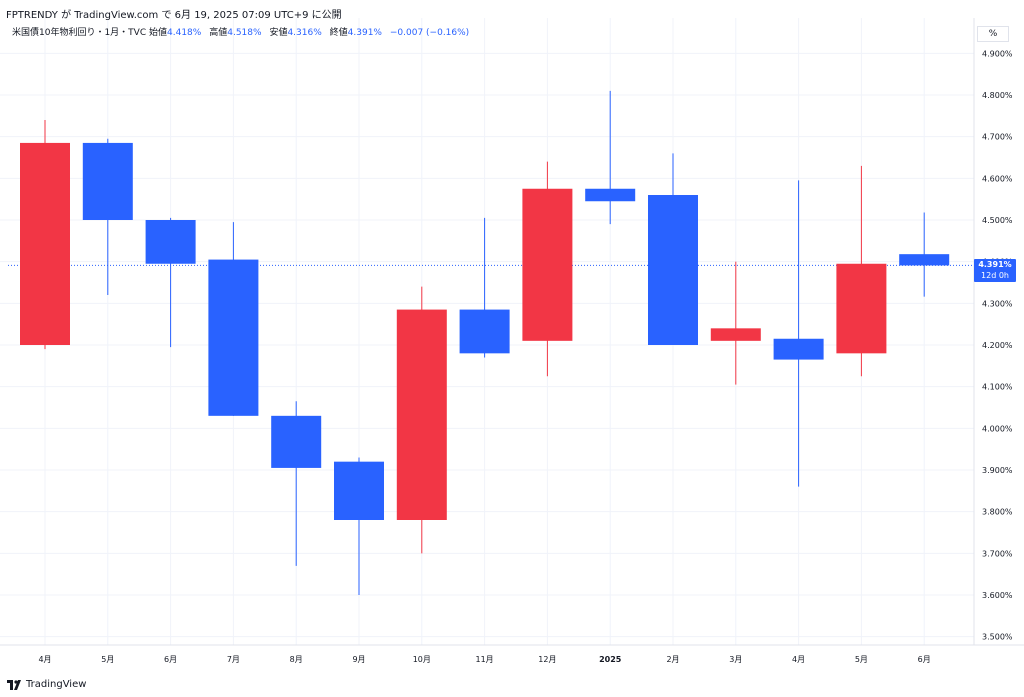 The image size is (1024, 697). I want to click on bar-countdown: 12d 0h, so click(995, 276).